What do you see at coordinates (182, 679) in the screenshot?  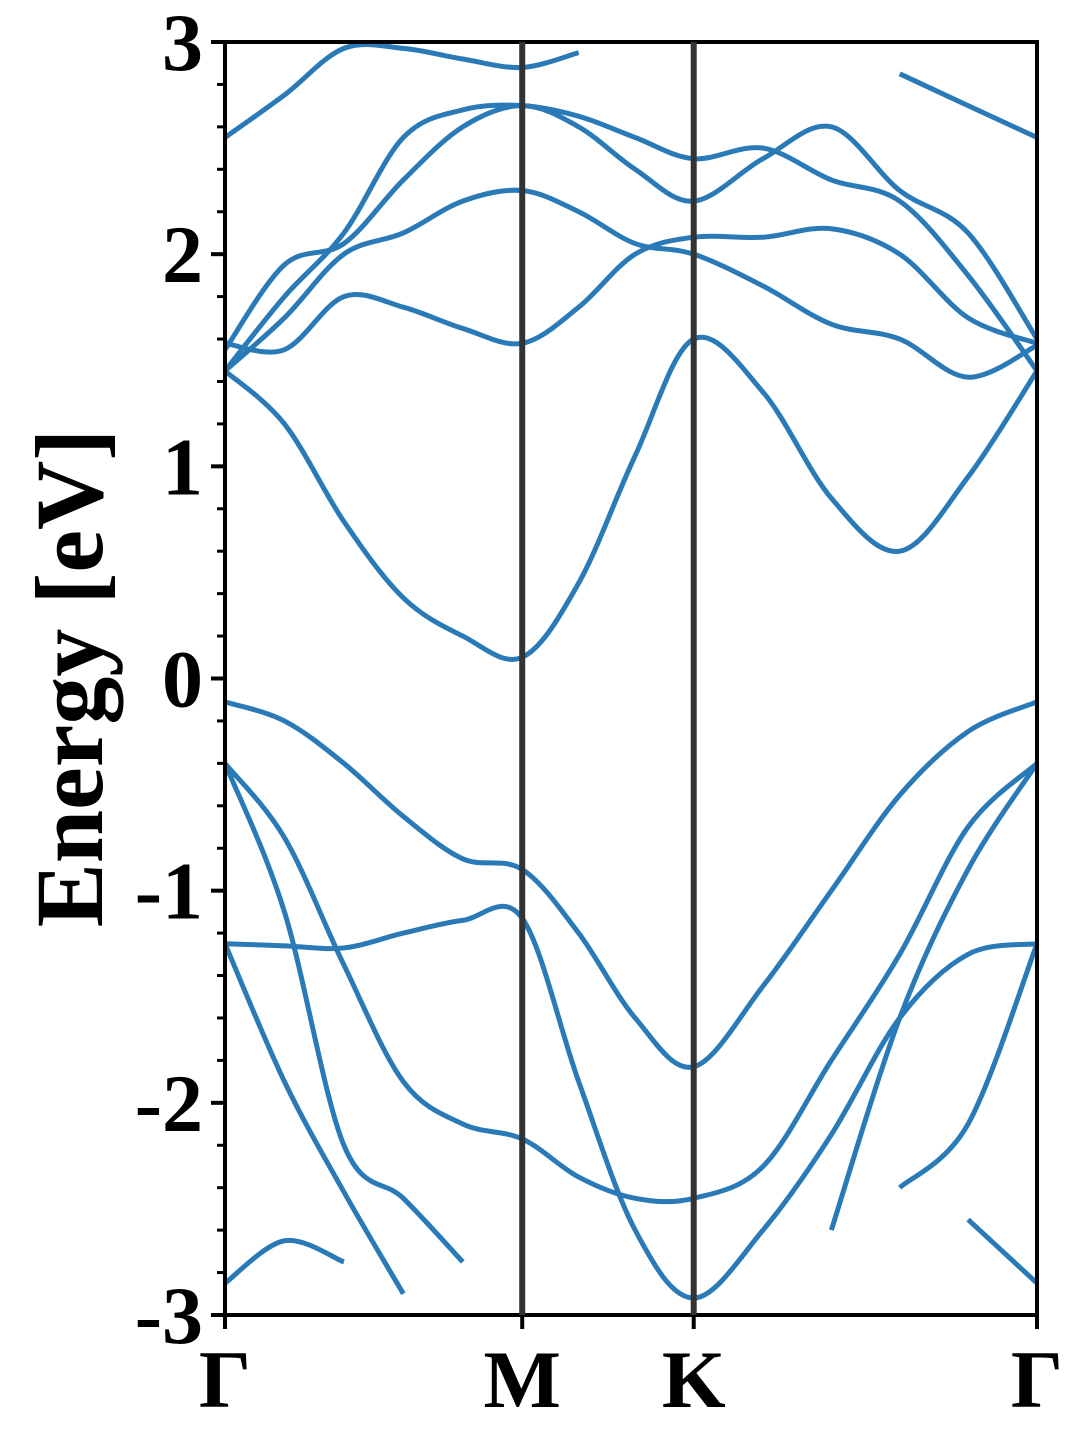 I see `y-tick-label: 0` at bounding box center [182, 679].